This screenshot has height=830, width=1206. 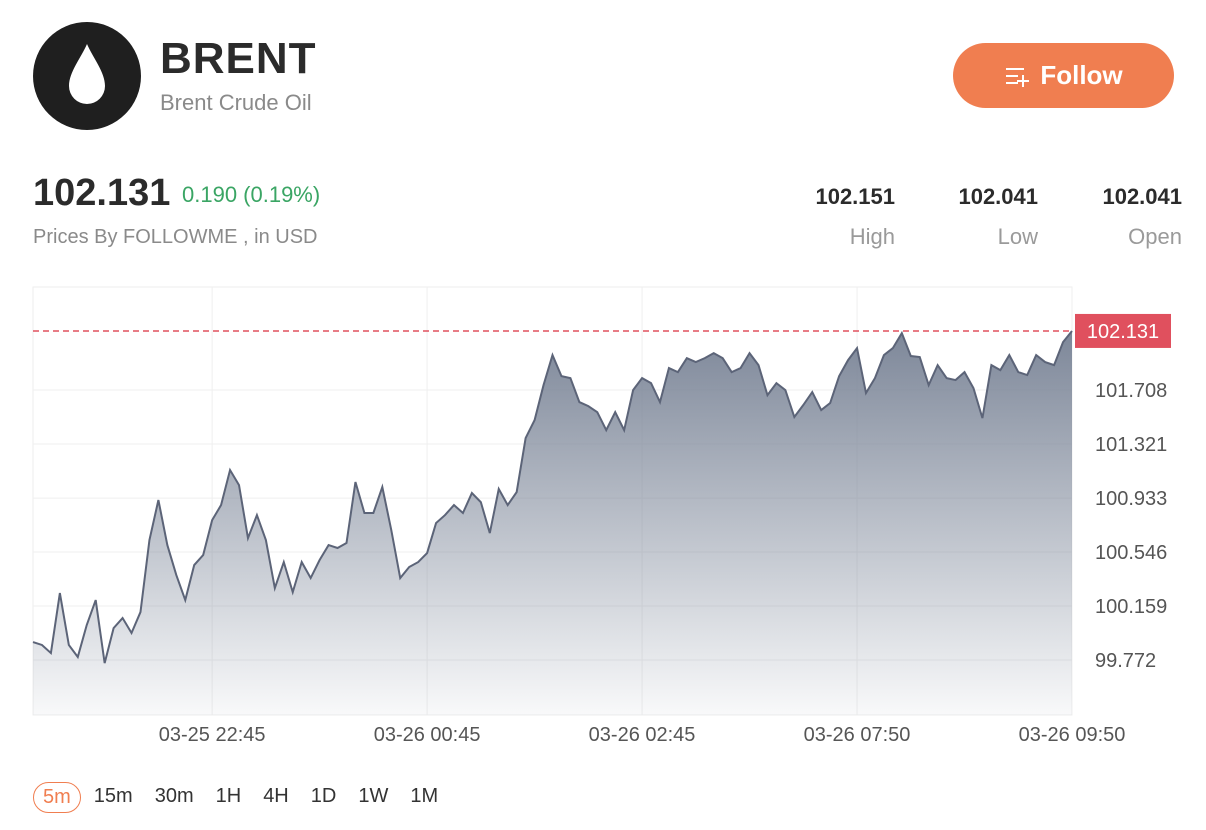 What do you see at coordinates (238, 58) in the screenshot?
I see `symbol-title: BRENT` at bounding box center [238, 58].